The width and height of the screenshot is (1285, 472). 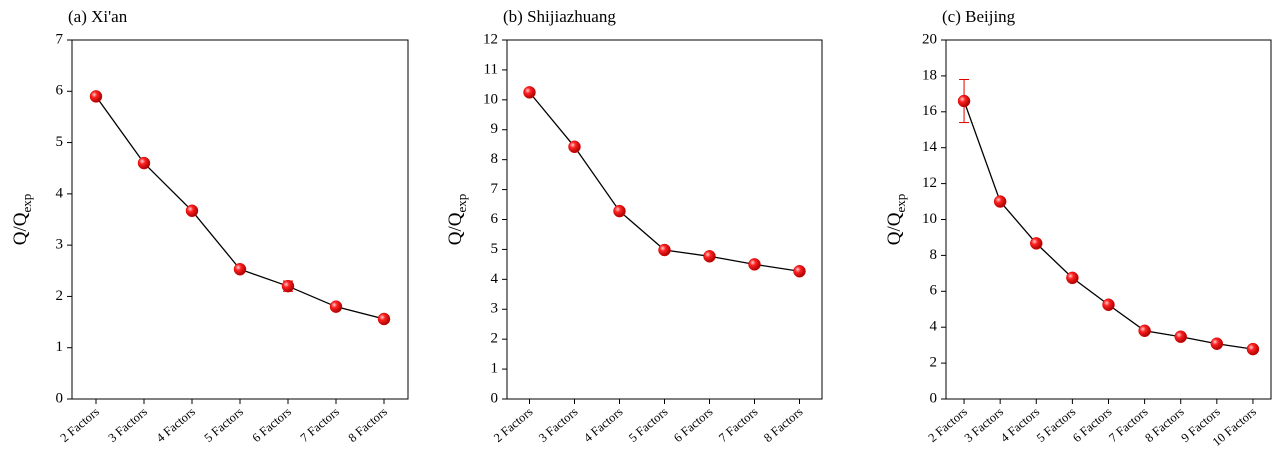 What do you see at coordinates (98, 16) in the screenshot?
I see `panel-title: (a) Xi'an` at bounding box center [98, 16].